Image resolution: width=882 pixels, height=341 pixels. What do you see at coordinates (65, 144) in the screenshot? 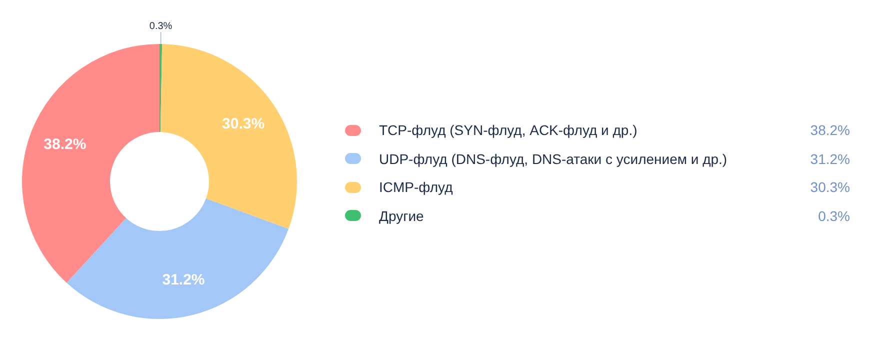
I see `data-label: 38.2%` at bounding box center [65, 144].